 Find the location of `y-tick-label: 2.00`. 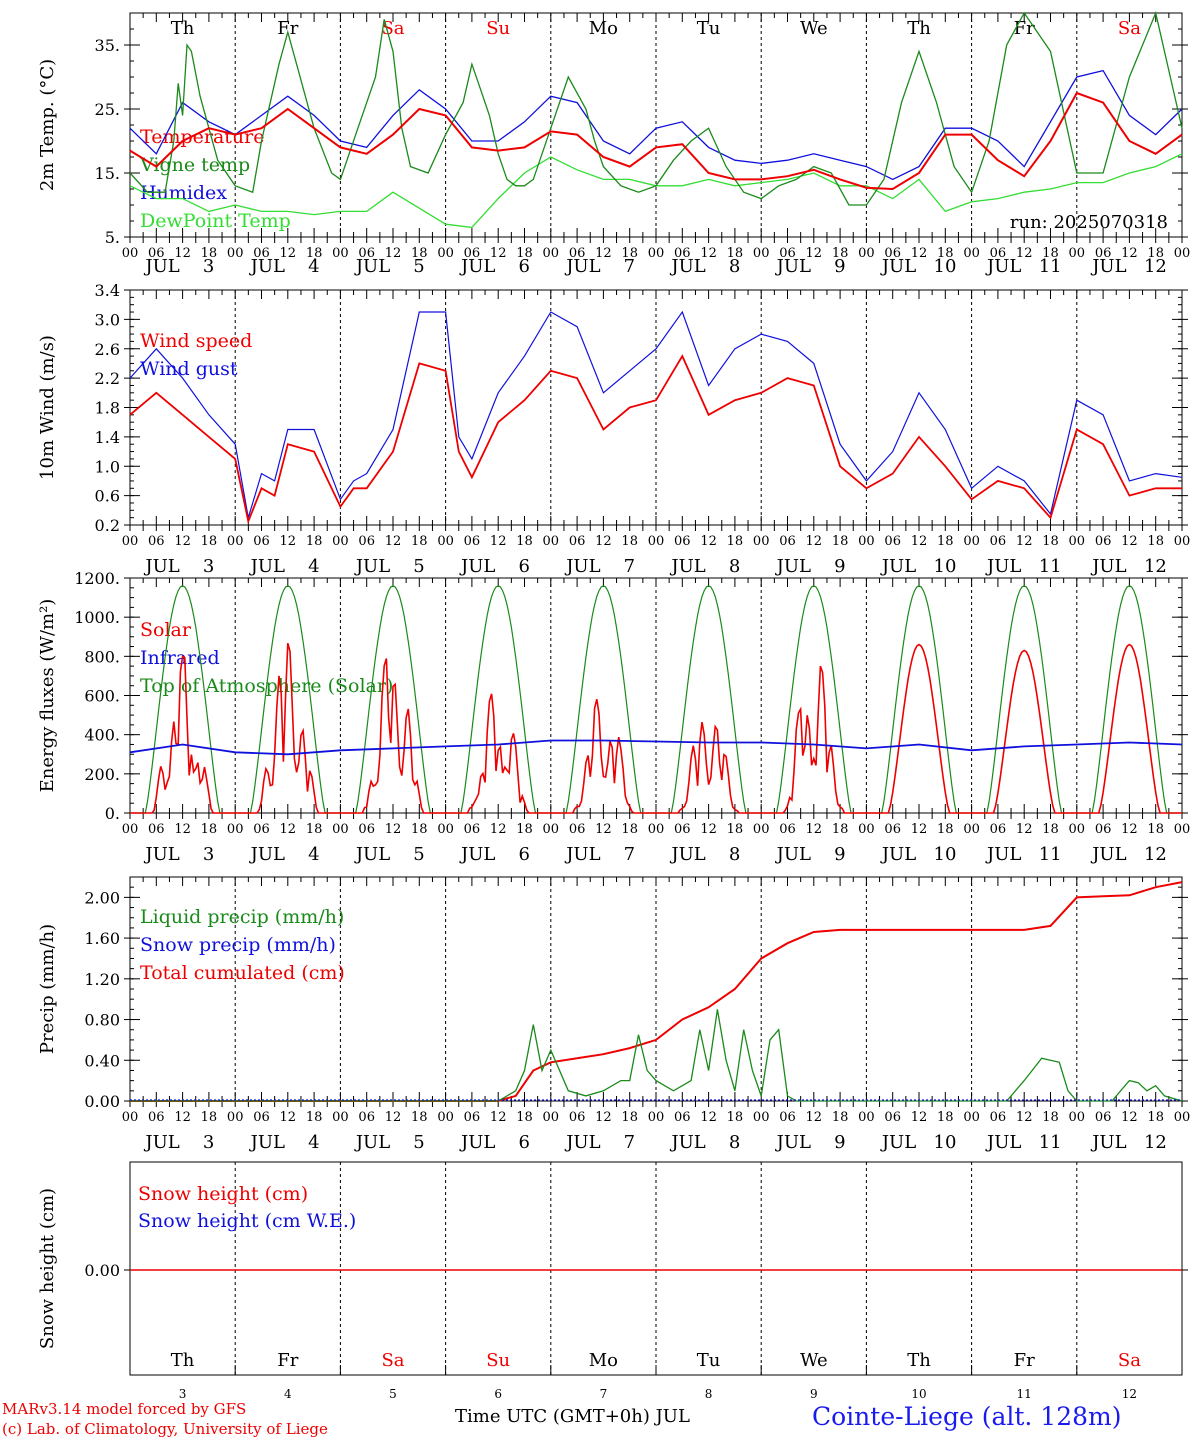

y-tick-label: 2.00 is located at coordinates (102, 897).